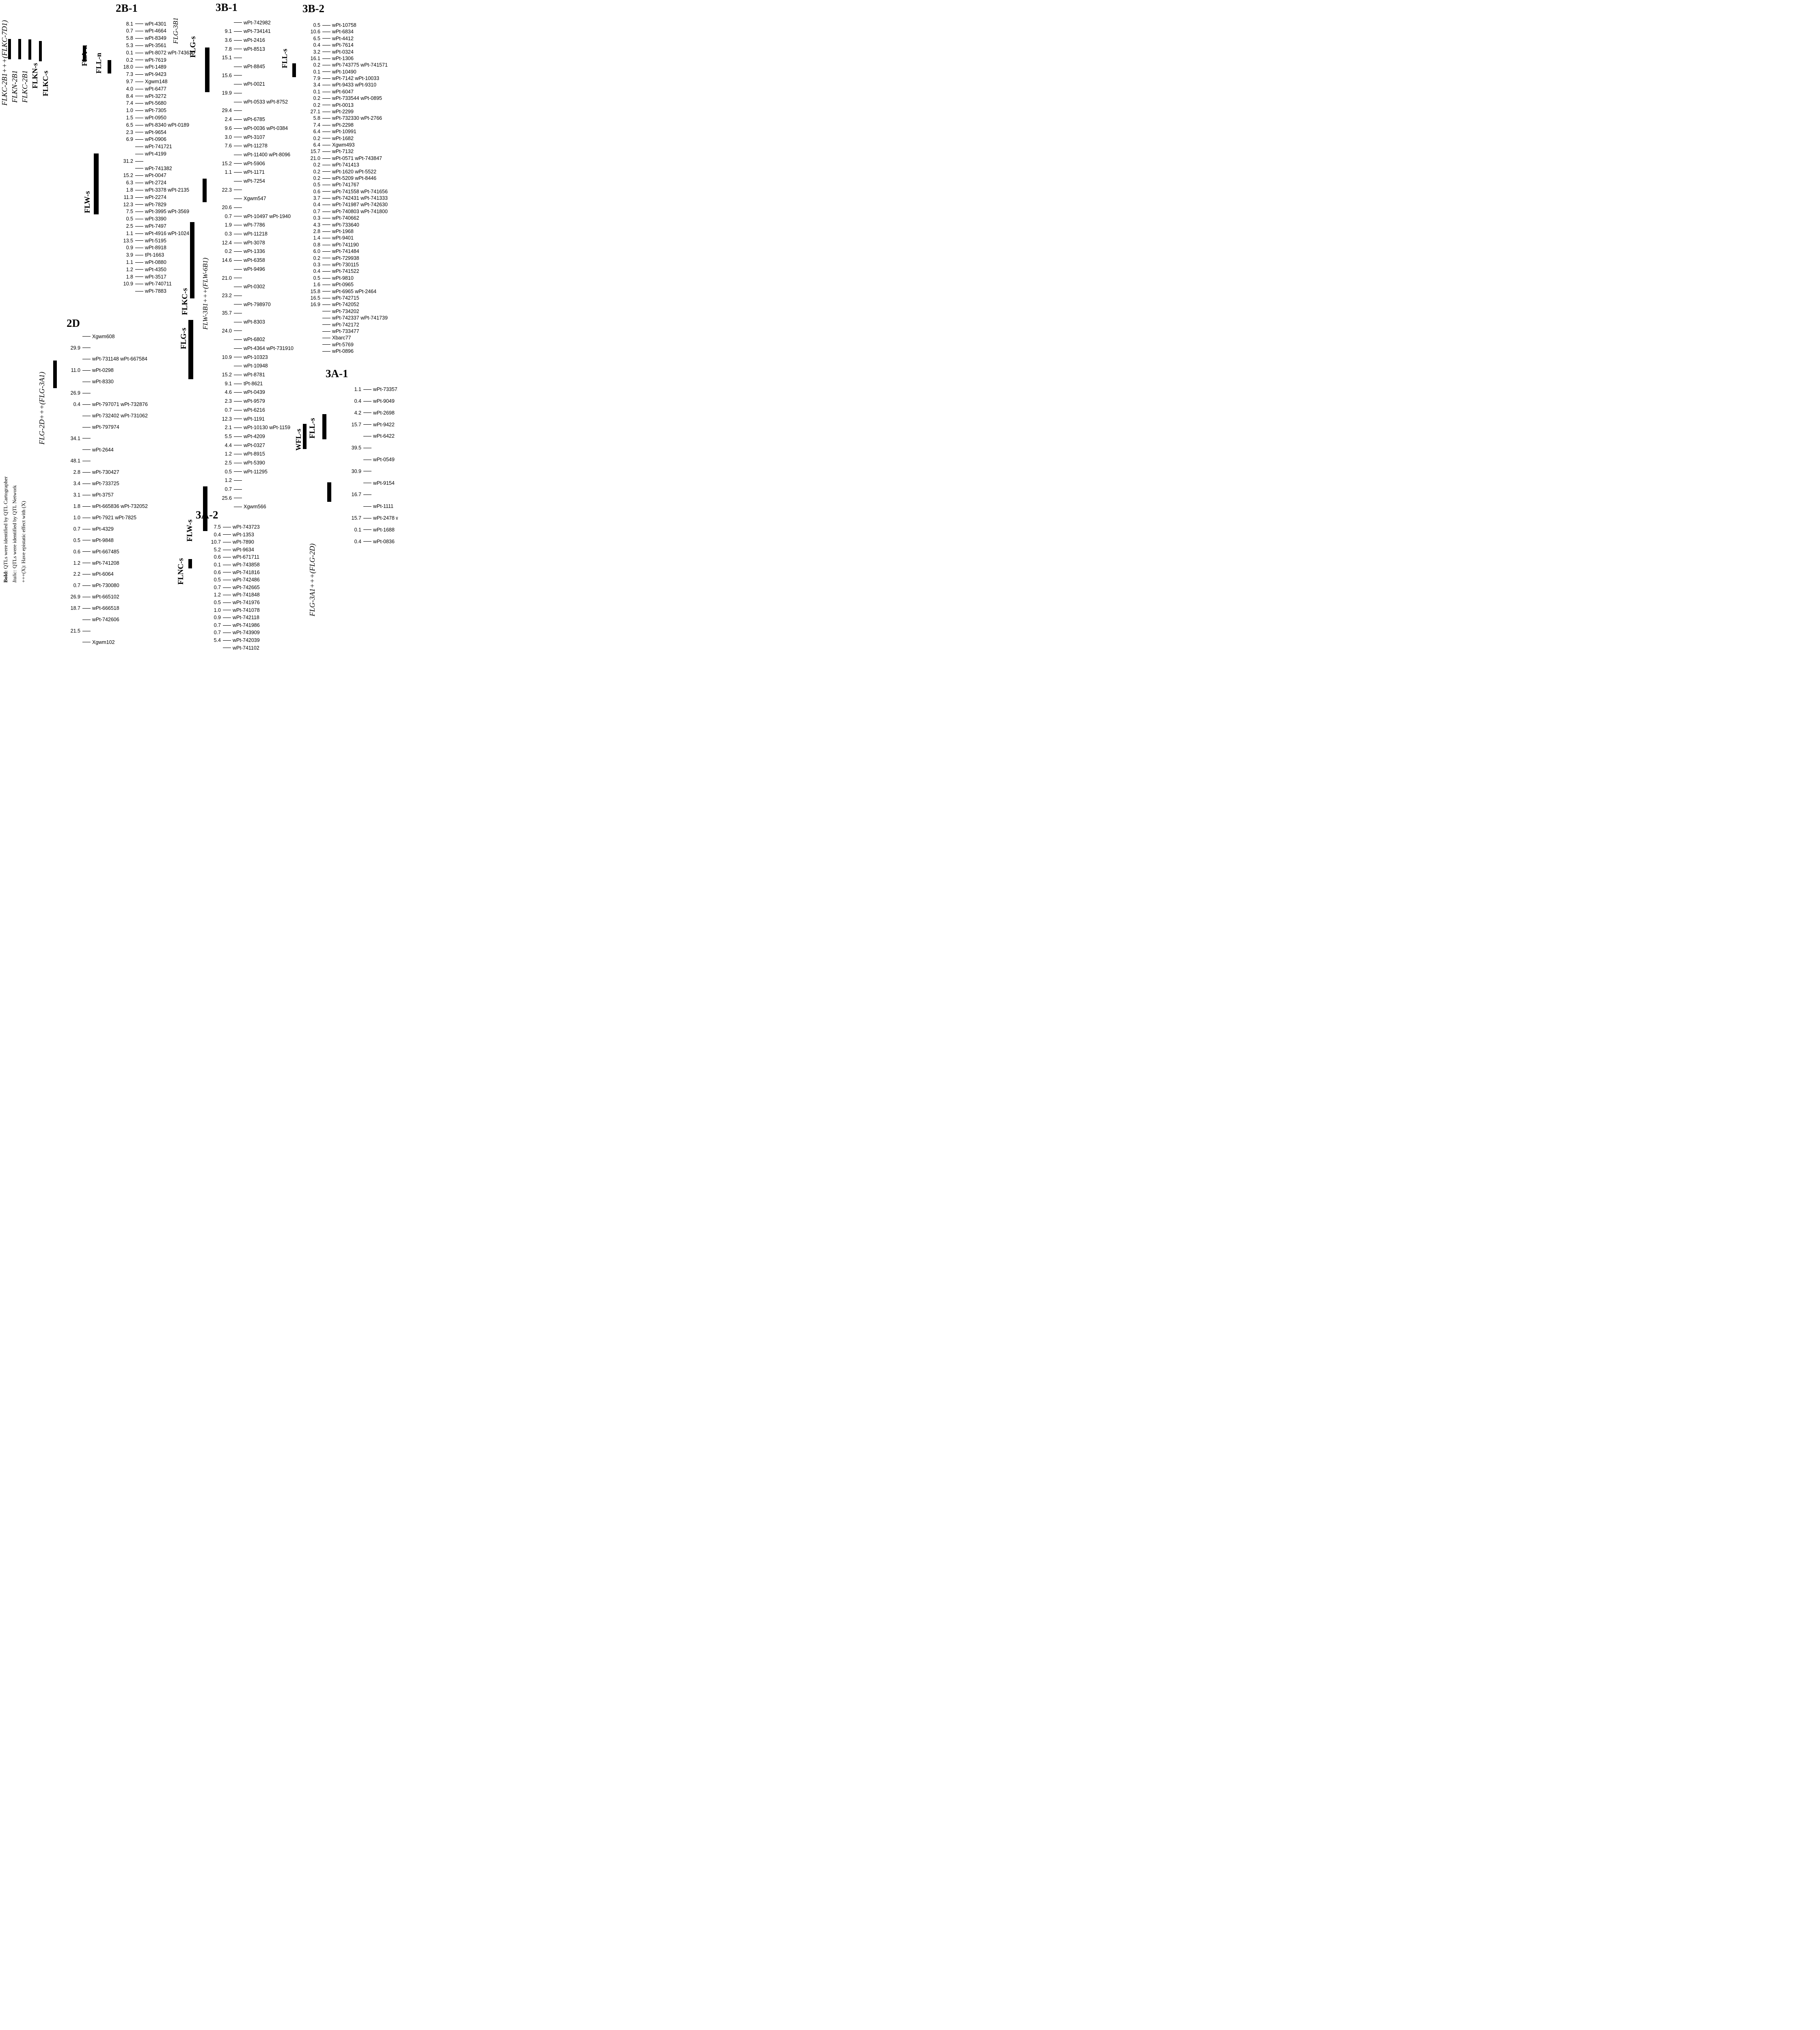 The image size is (1820, 2030). I want to click on locus-marker: wPt-742665, so click(247, 587).